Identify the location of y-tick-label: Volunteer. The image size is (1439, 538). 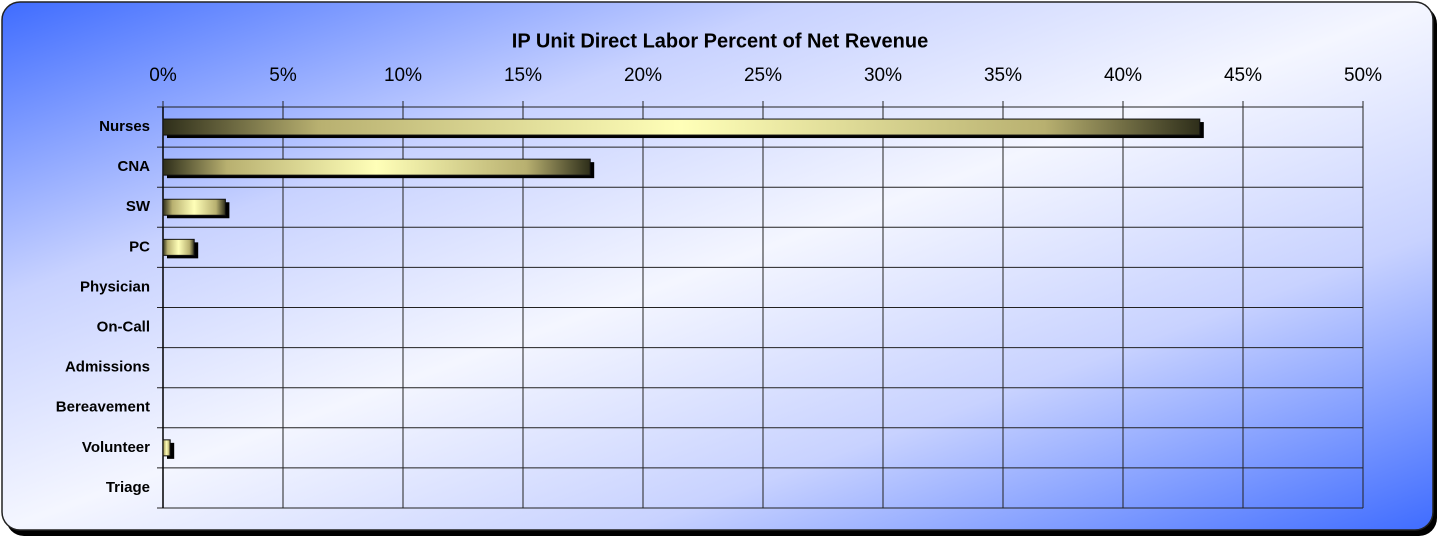
(116, 447).